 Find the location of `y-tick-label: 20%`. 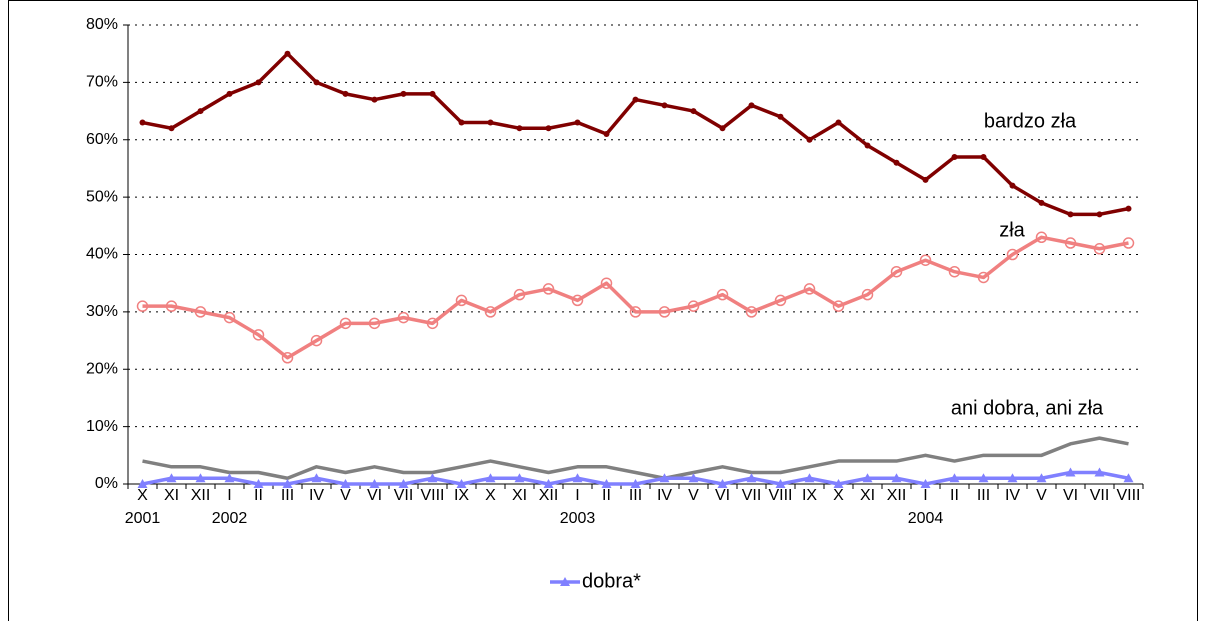

y-tick-label: 20% is located at coordinates (102, 368).